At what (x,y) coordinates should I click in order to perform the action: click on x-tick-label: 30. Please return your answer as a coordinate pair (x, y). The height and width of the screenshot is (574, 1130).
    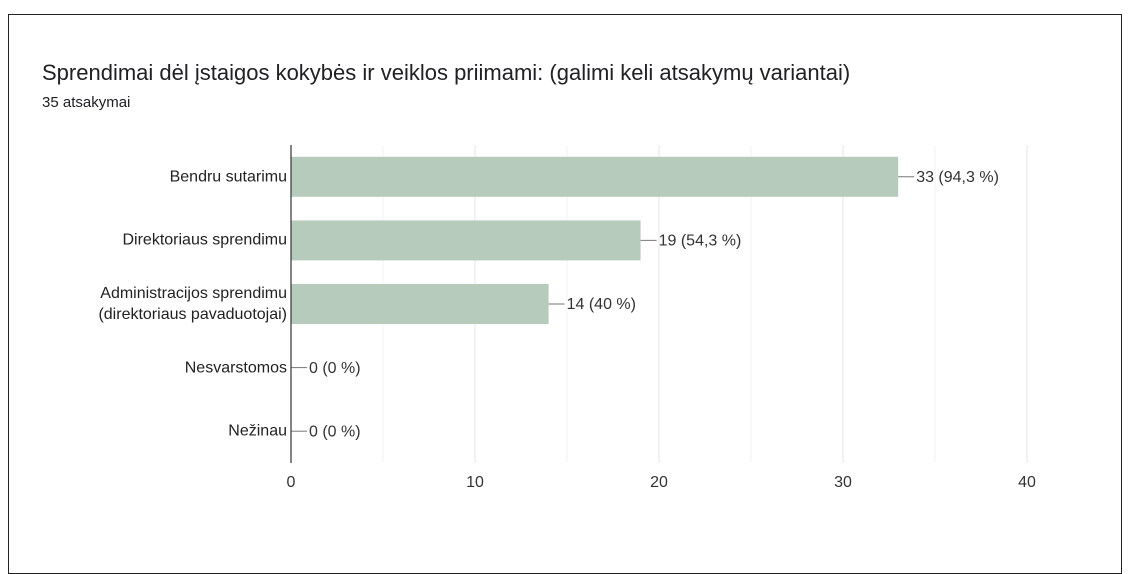
    Looking at the image, I should click on (843, 482).